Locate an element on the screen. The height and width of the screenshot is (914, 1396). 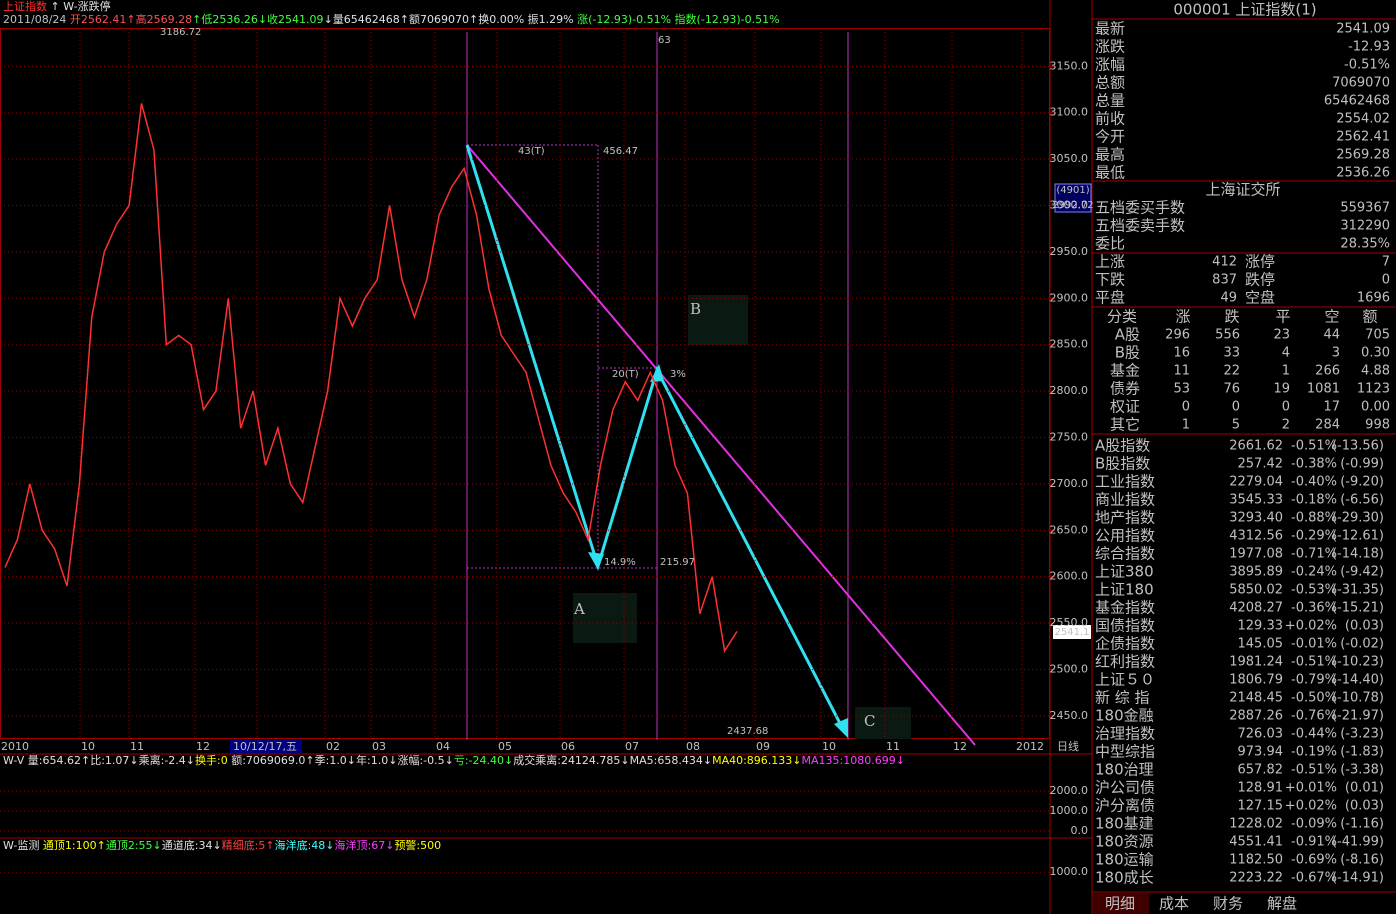
table-cell: 债券 is located at coordinates (1125, 389).